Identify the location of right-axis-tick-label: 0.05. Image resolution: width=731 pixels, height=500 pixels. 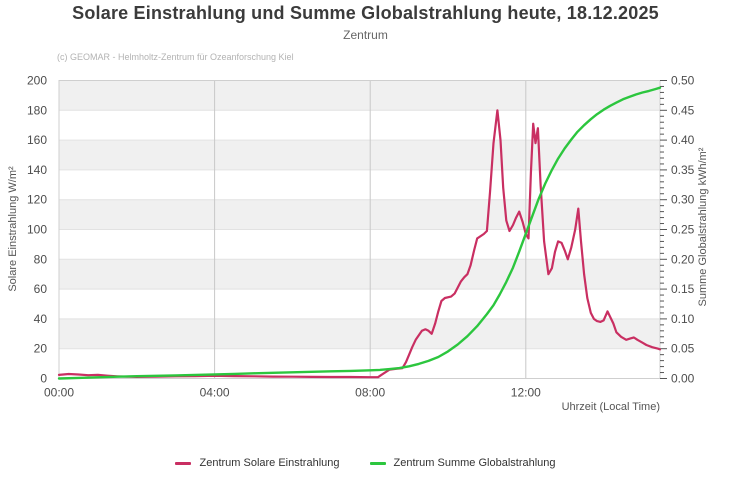
(683, 349).